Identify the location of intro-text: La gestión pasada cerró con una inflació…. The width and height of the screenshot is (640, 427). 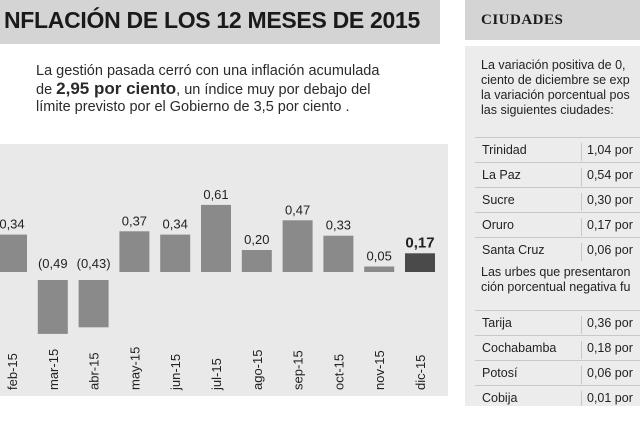
(226, 89).